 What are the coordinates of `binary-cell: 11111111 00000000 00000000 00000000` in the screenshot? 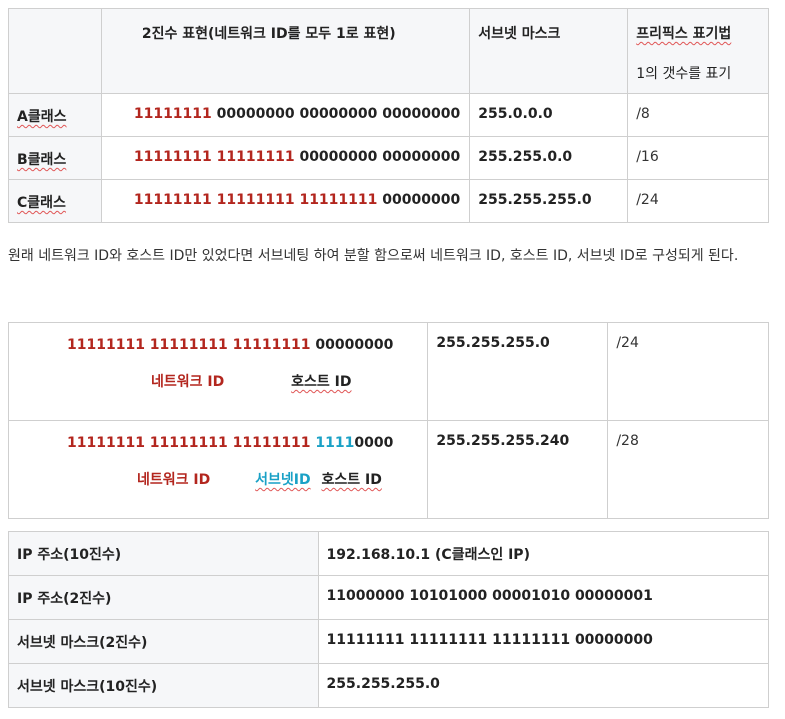 It's located at (285, 115).